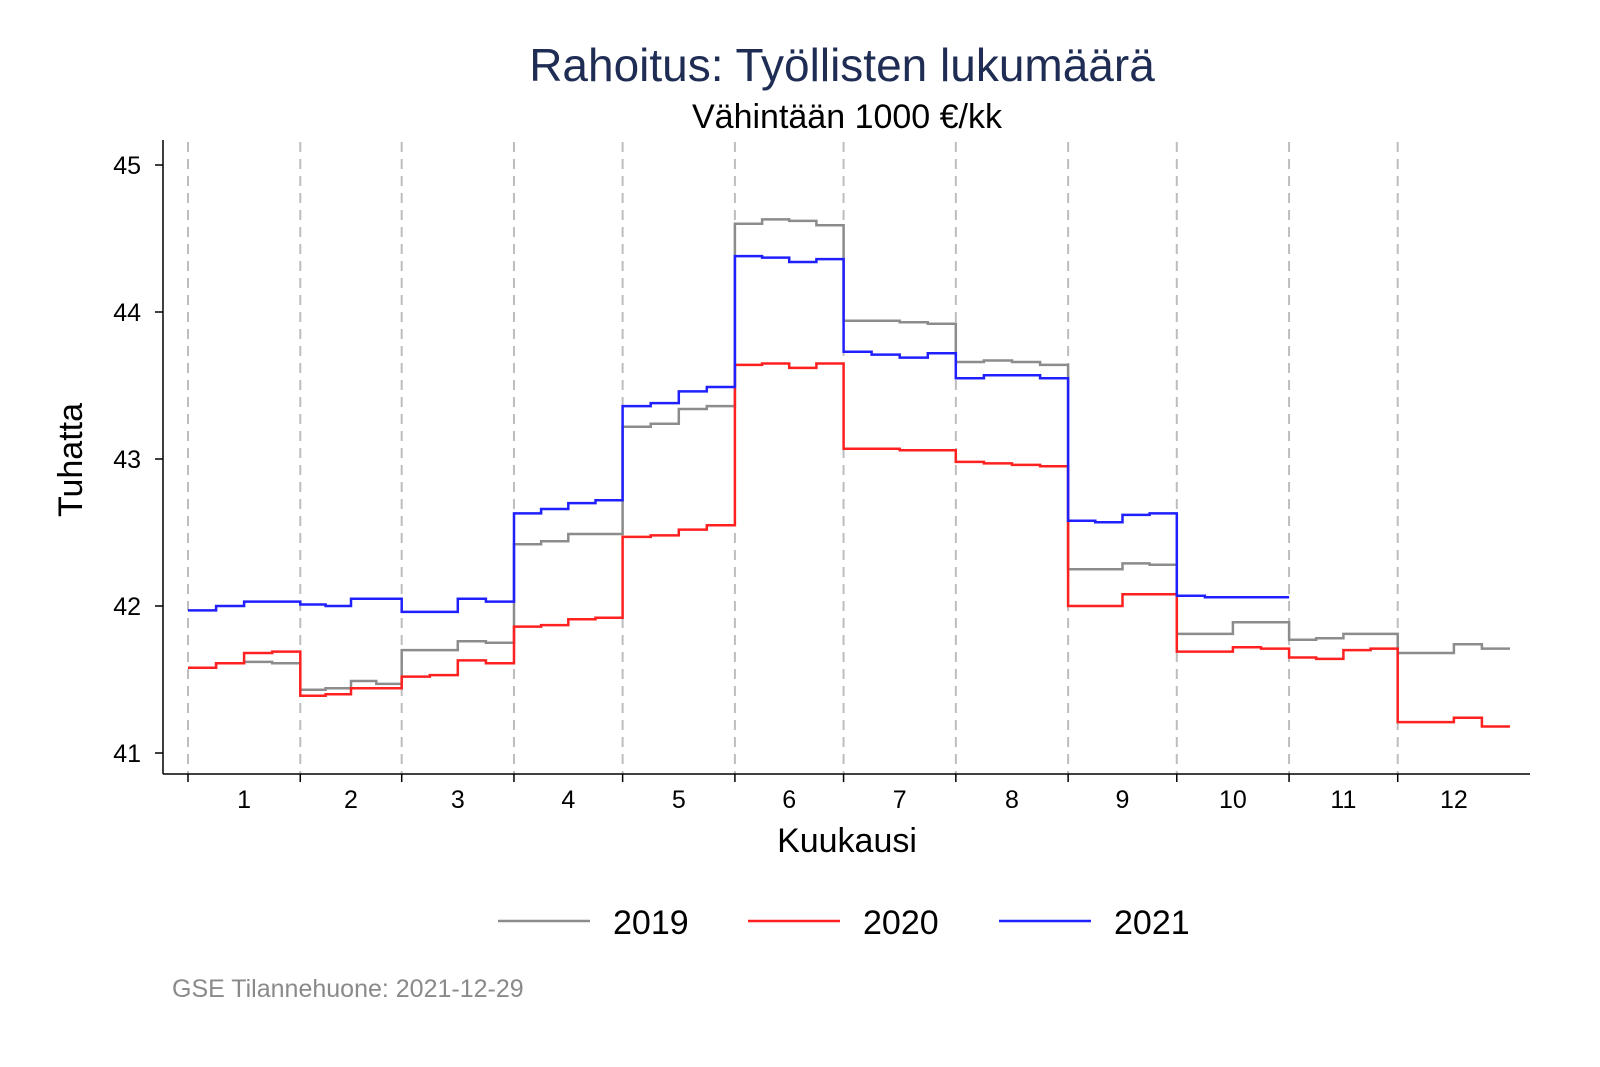 The height and width of the screenshot is (1067, 1600). I want to click on x-tick-label: 8, so click(1012, 800).